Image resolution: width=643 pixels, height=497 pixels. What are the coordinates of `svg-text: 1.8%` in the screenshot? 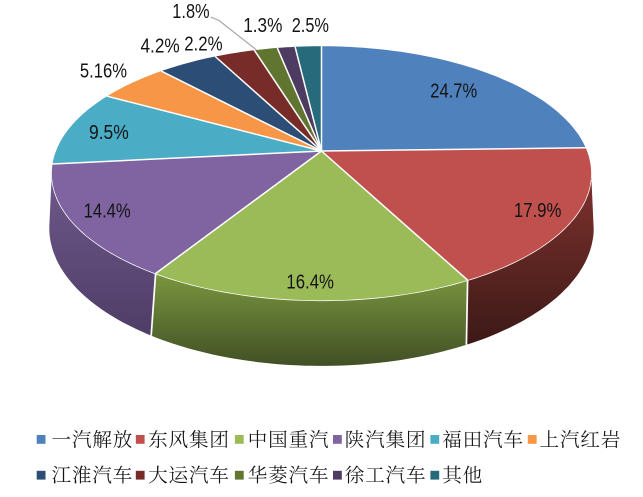 It's located at (190, 11).